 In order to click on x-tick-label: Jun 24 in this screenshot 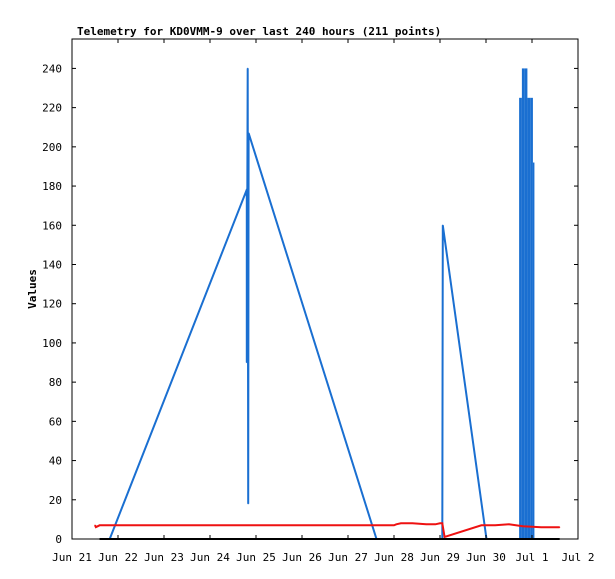, I will do `click(210, 557)`.